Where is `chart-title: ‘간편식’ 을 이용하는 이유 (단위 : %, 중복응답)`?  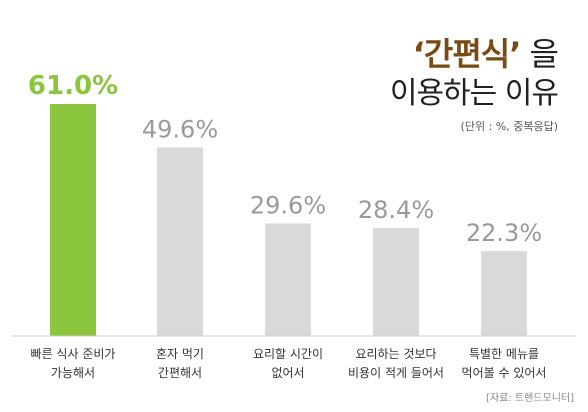
chart-title: ‘간편식’ 을 이용하는 이유 (단위 : %, 중복응답) is located at coordinates (474, 84).